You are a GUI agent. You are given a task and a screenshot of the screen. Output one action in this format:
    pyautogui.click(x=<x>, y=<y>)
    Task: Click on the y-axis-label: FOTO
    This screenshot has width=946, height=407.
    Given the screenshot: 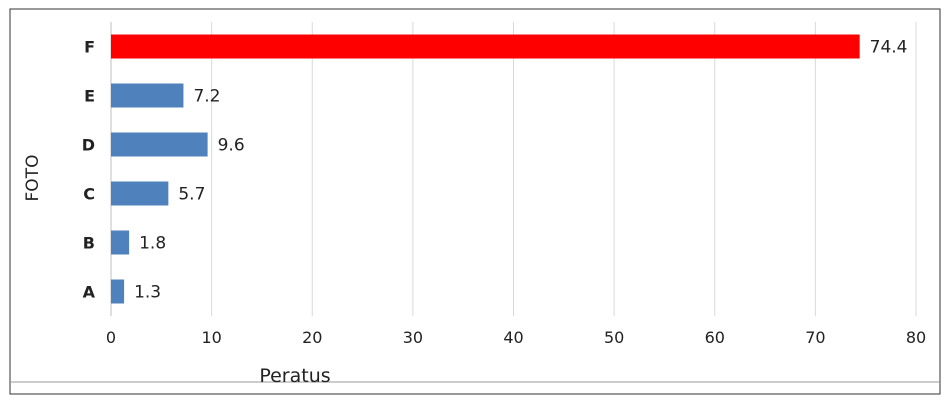 What is the action you would take?
    pyautogui.click(x=33, y=178)
    